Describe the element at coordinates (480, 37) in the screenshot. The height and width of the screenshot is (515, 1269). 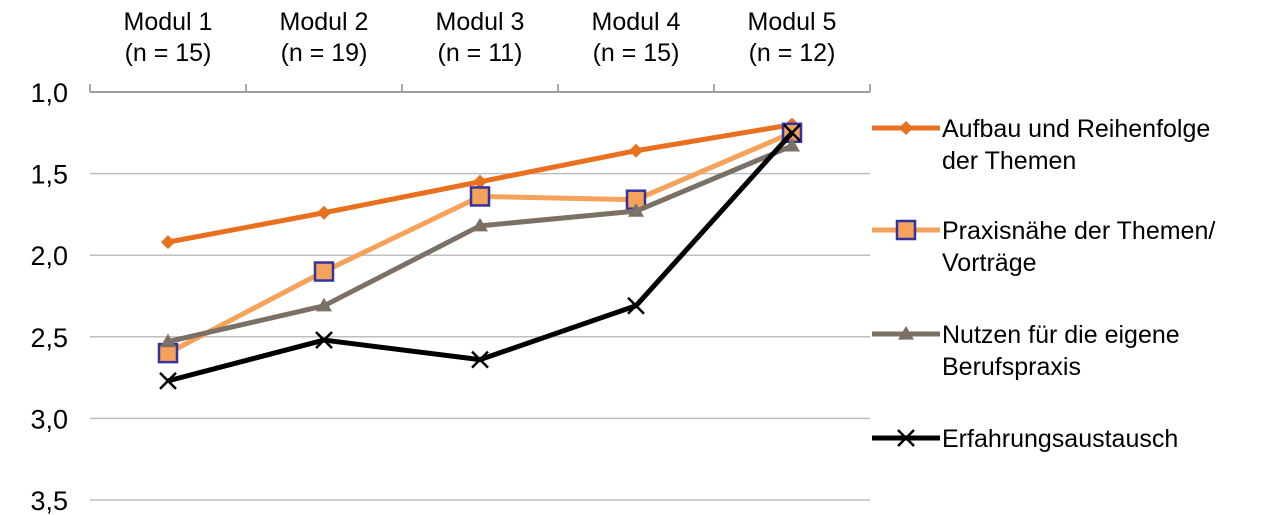
I see `x-tick-label: Modul 3 (n = 11)` at that location.